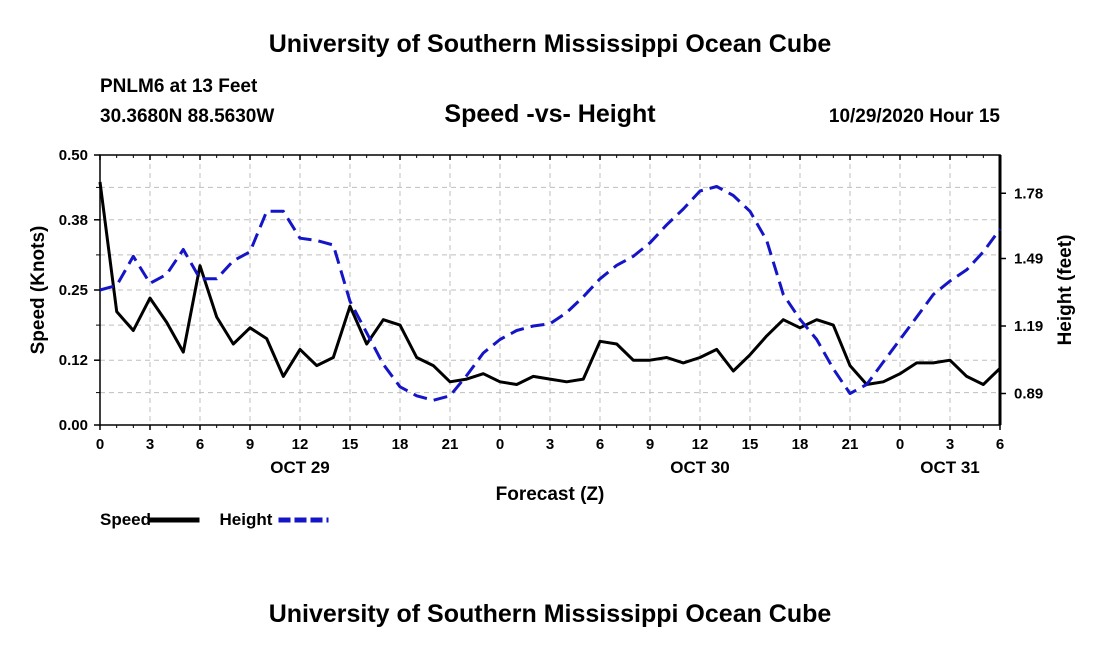 The height and width of the screenshot is (650, 1100). I want to click on y-right-axis-title: Height (feet), so click(1065, 290).